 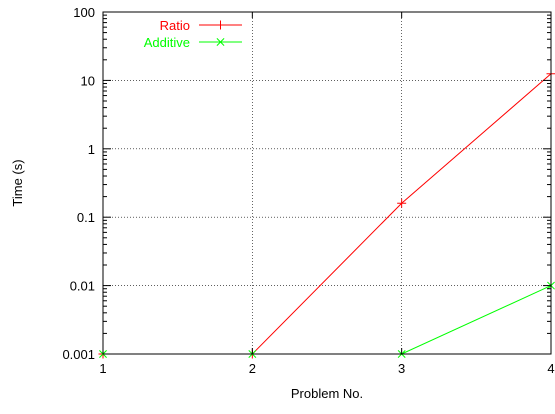 What do you see at coordinates (252, 368) in the screenshot?
I see `x-tick-label: 2` at bounding box center [252, 368].